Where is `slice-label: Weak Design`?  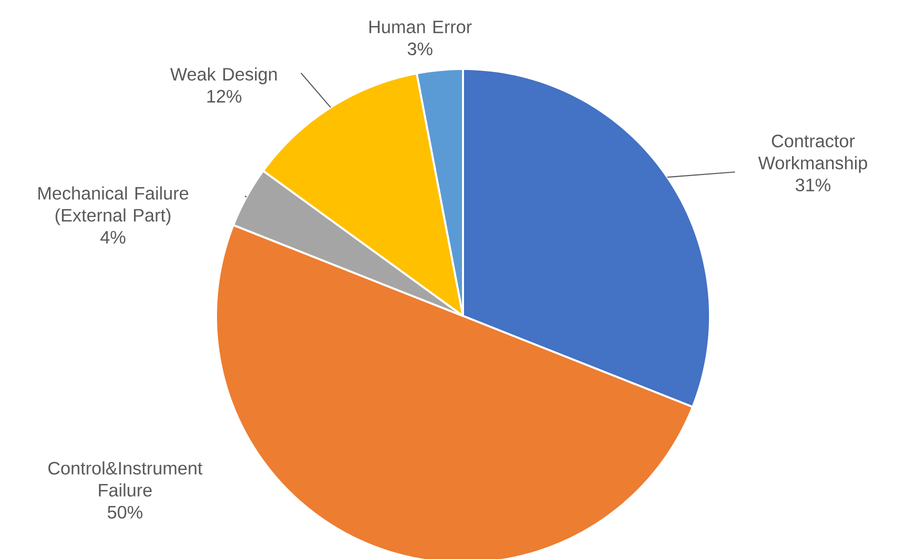
slice-label: Weak Design is located at coordinates (223, 75).